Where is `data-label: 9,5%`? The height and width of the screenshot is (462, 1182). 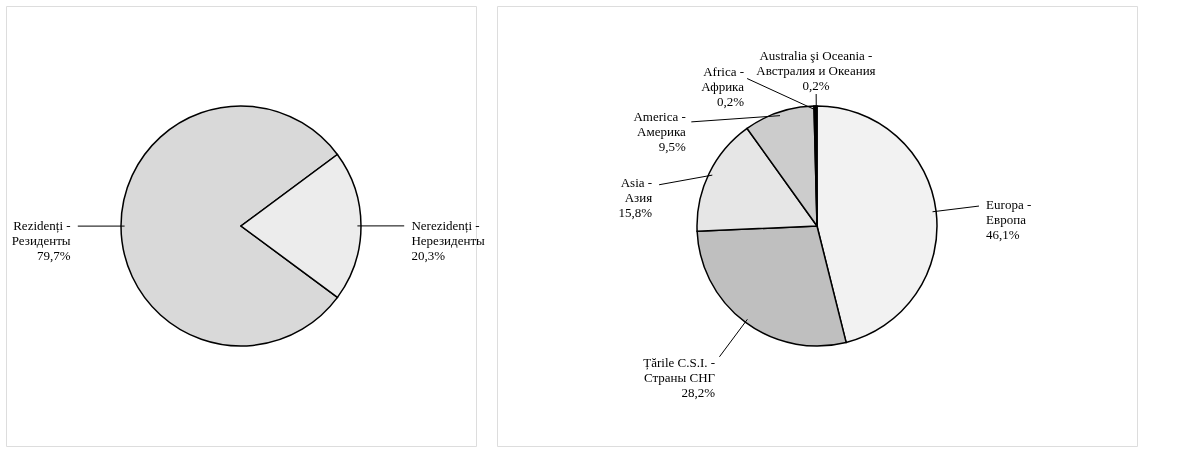 data-label: 9,5% is located at coordinates (672, 147).